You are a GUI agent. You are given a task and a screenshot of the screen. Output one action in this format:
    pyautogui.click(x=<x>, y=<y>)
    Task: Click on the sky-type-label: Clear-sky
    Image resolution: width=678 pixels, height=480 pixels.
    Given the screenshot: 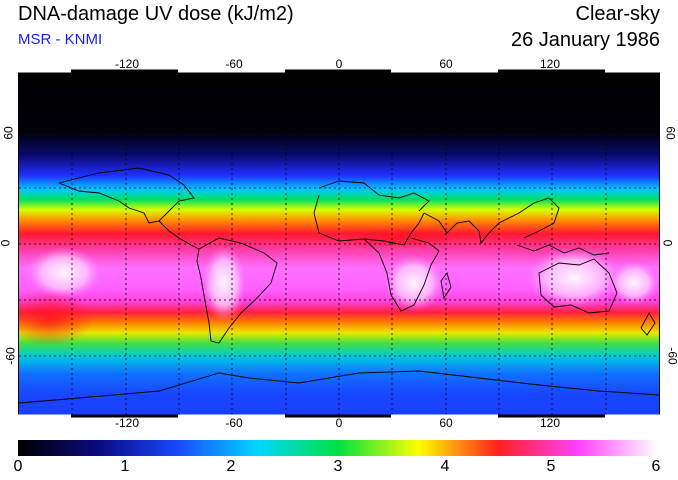 What is the action you would take?
    pyautogui.click(x=617, y=14)
    